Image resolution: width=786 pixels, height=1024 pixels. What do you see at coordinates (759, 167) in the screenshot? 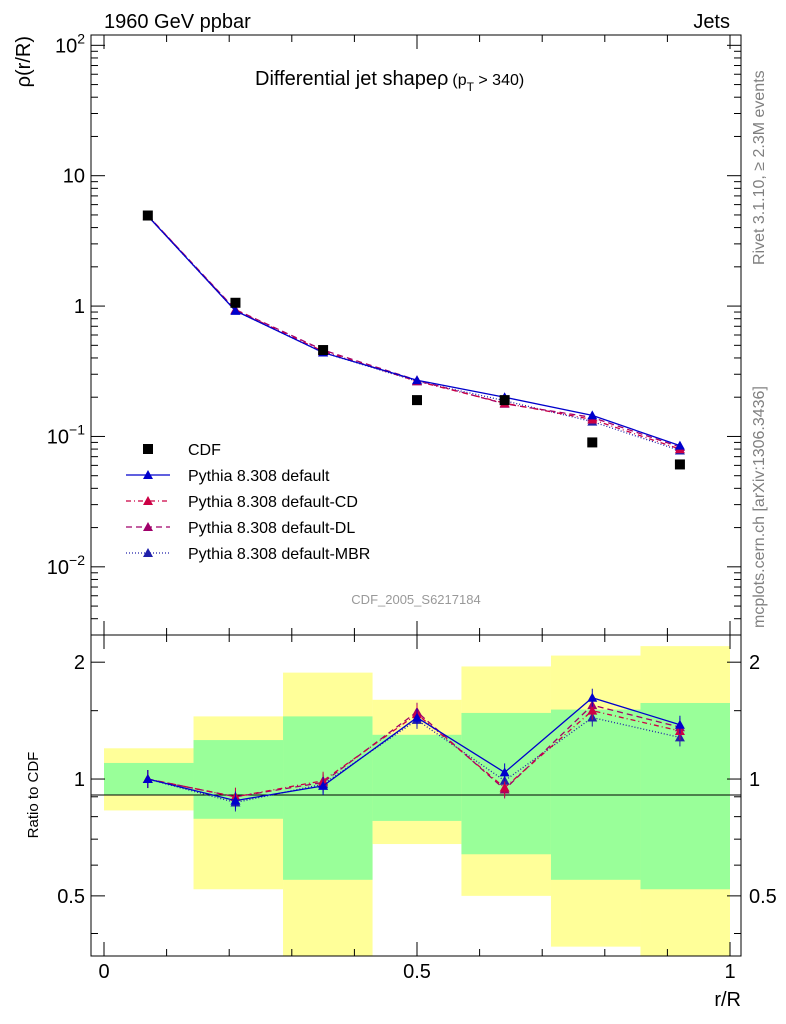
I see `rivet-version-label: Rivet 3.1.10, ≥ 2.3M events` at bounding box center [759, 167].